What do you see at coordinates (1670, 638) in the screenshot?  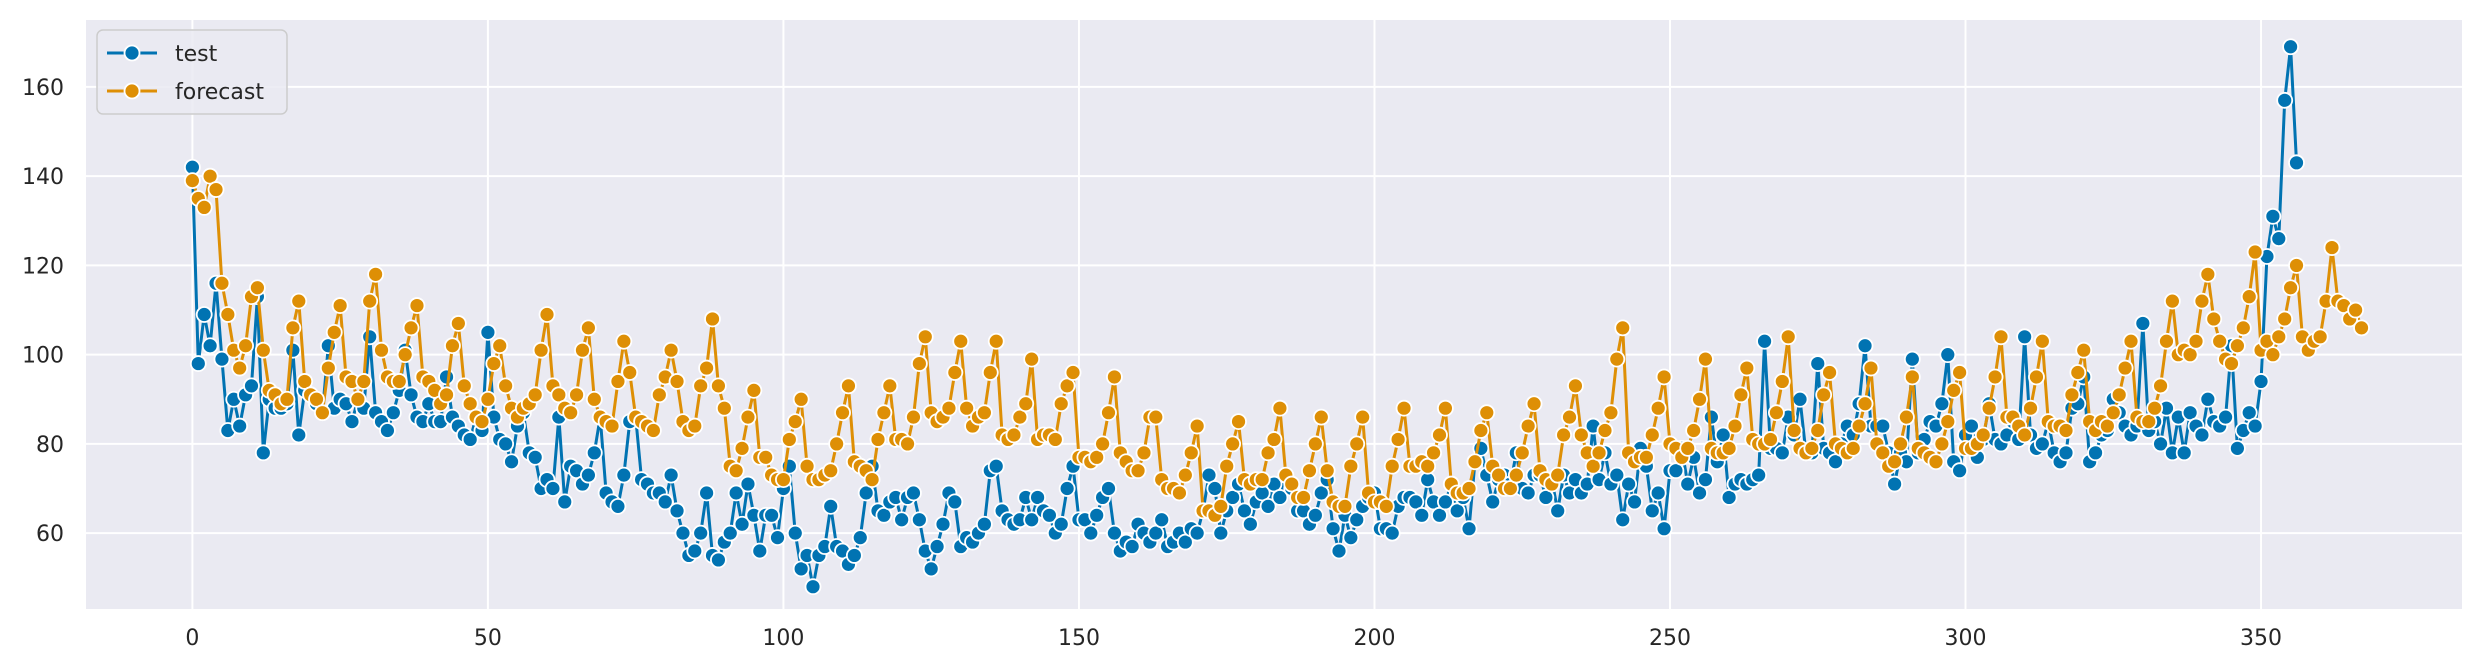 I see `x-tick-label: 250` at bounding box center [1670, 638].